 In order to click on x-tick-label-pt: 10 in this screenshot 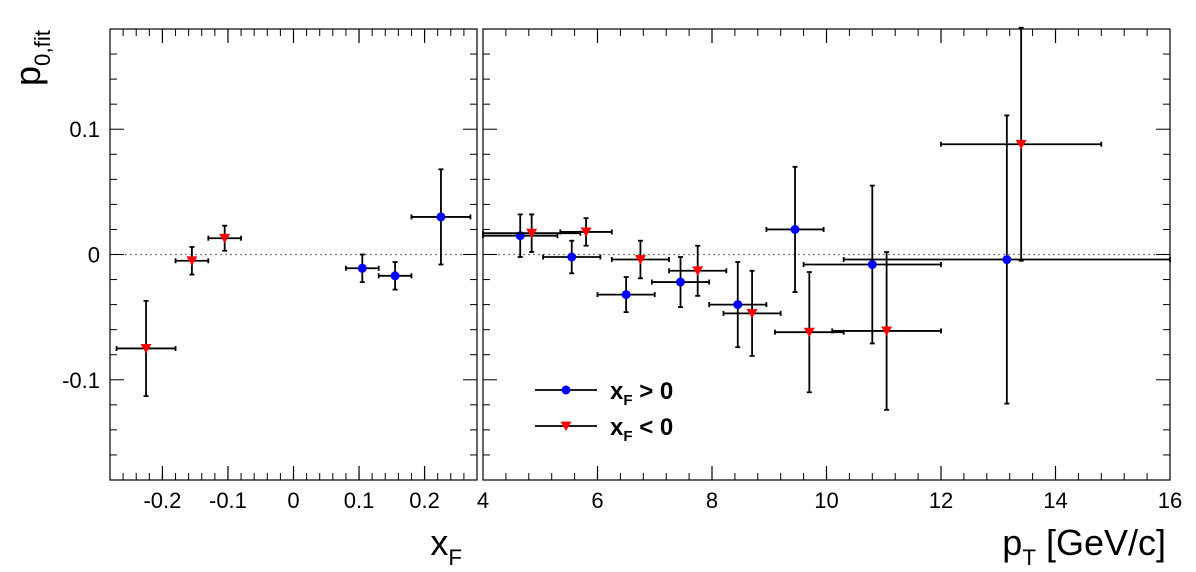, I will do `click(826, 500)`.